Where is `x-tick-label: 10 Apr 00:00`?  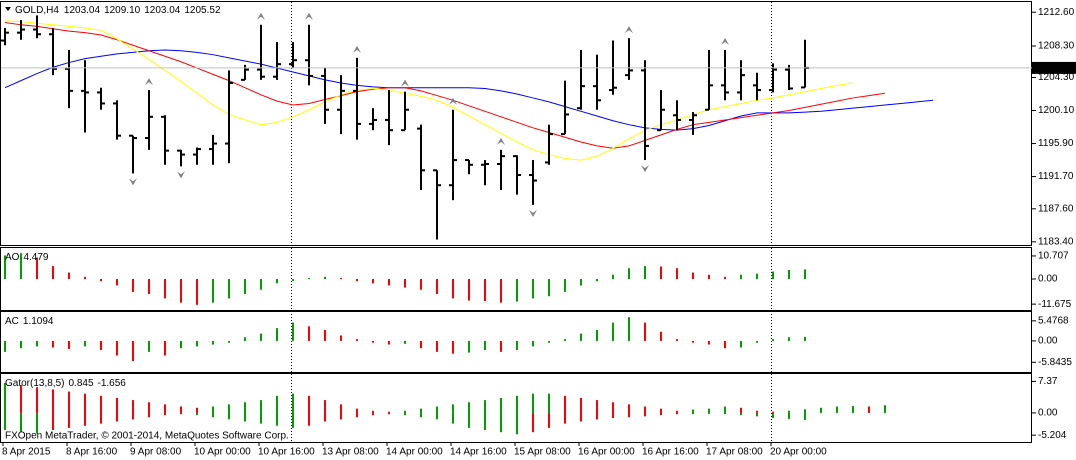 x-tick-label: 10 Apr 00:00 is located at coordinates (222, 452).